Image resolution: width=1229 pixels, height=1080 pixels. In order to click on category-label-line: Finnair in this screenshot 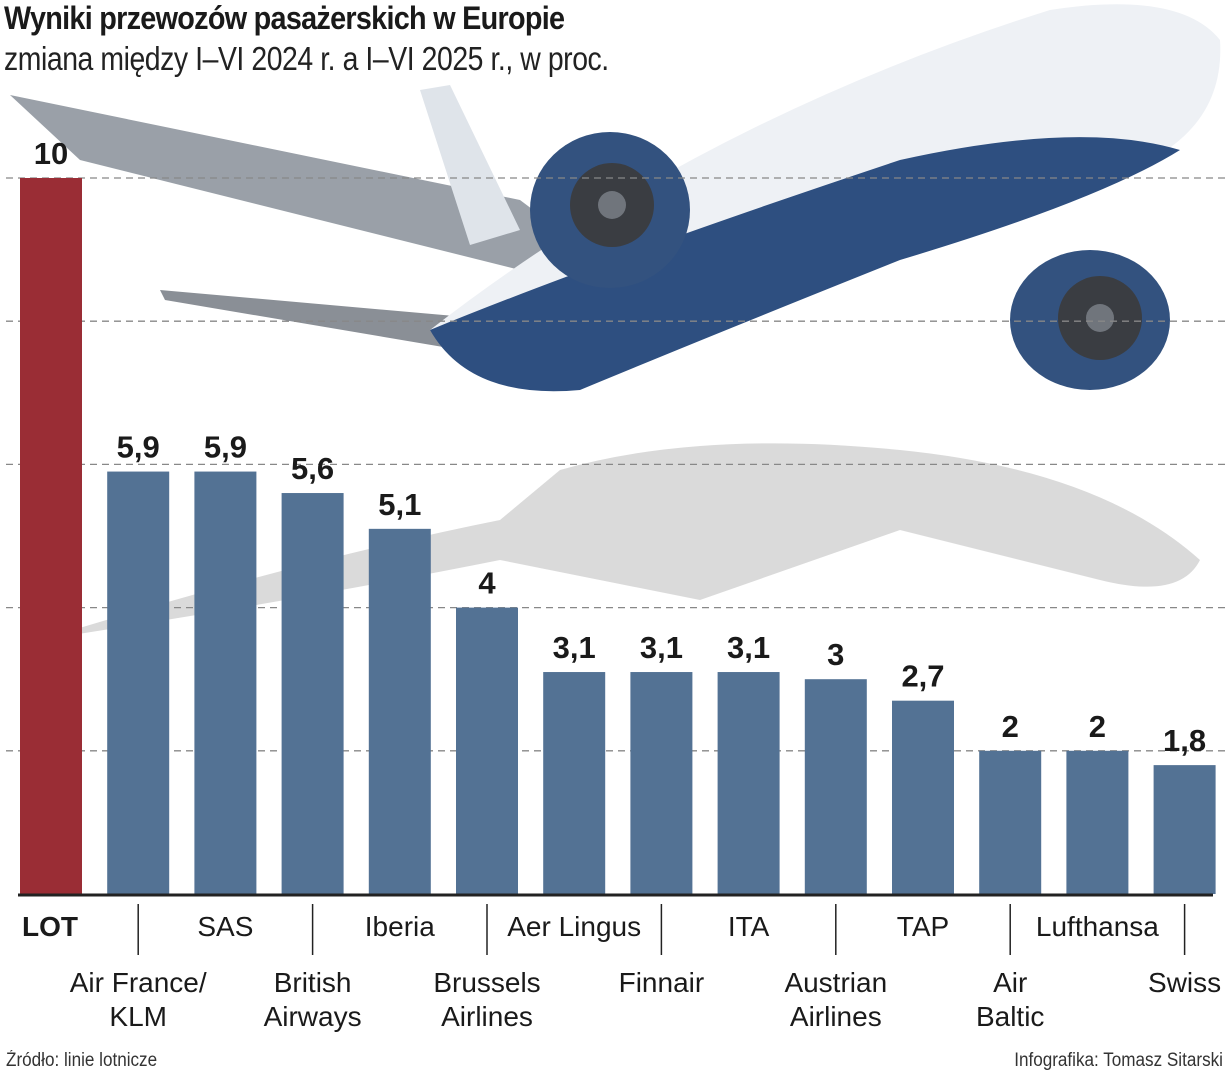, I will do `click(662, 982)`.